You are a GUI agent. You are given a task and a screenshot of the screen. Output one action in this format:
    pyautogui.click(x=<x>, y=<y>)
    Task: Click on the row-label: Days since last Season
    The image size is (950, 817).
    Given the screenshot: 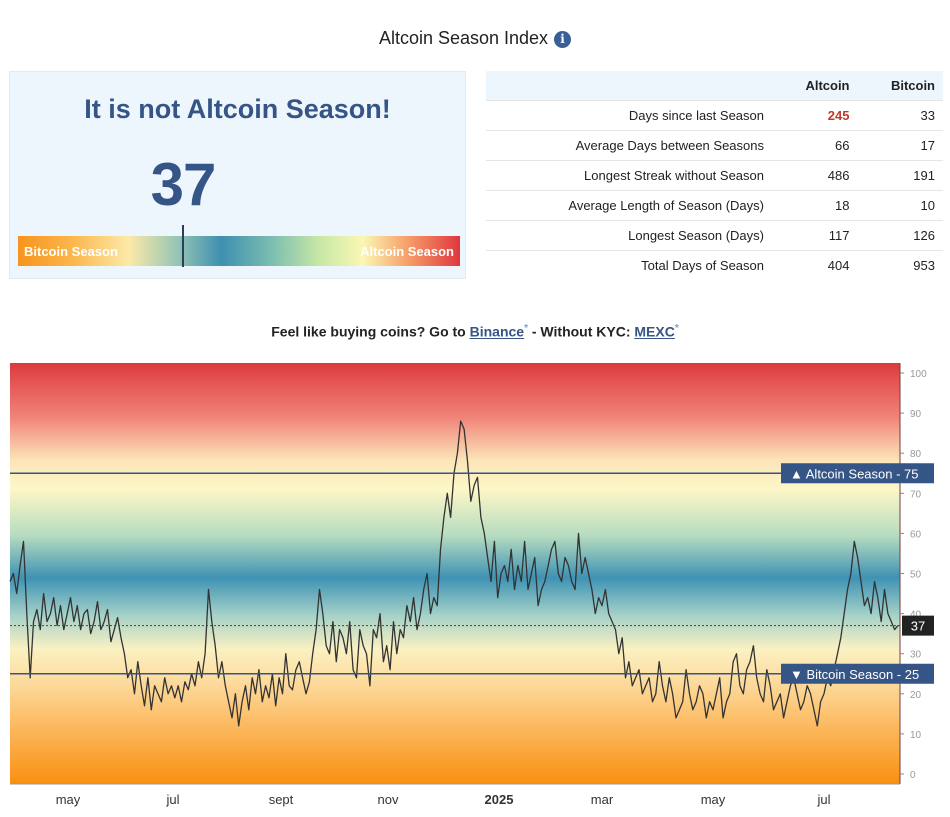 What is the action you would take?
    pyautogui.click(x=629, y=115)
    